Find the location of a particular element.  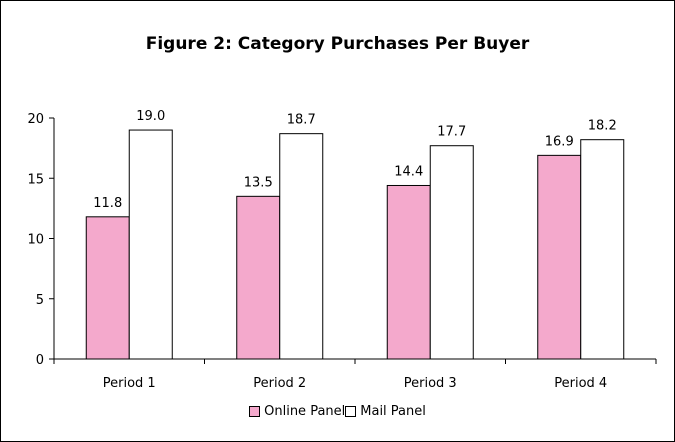

x-category-label: Period 2 is located at coordinates (279, 383).